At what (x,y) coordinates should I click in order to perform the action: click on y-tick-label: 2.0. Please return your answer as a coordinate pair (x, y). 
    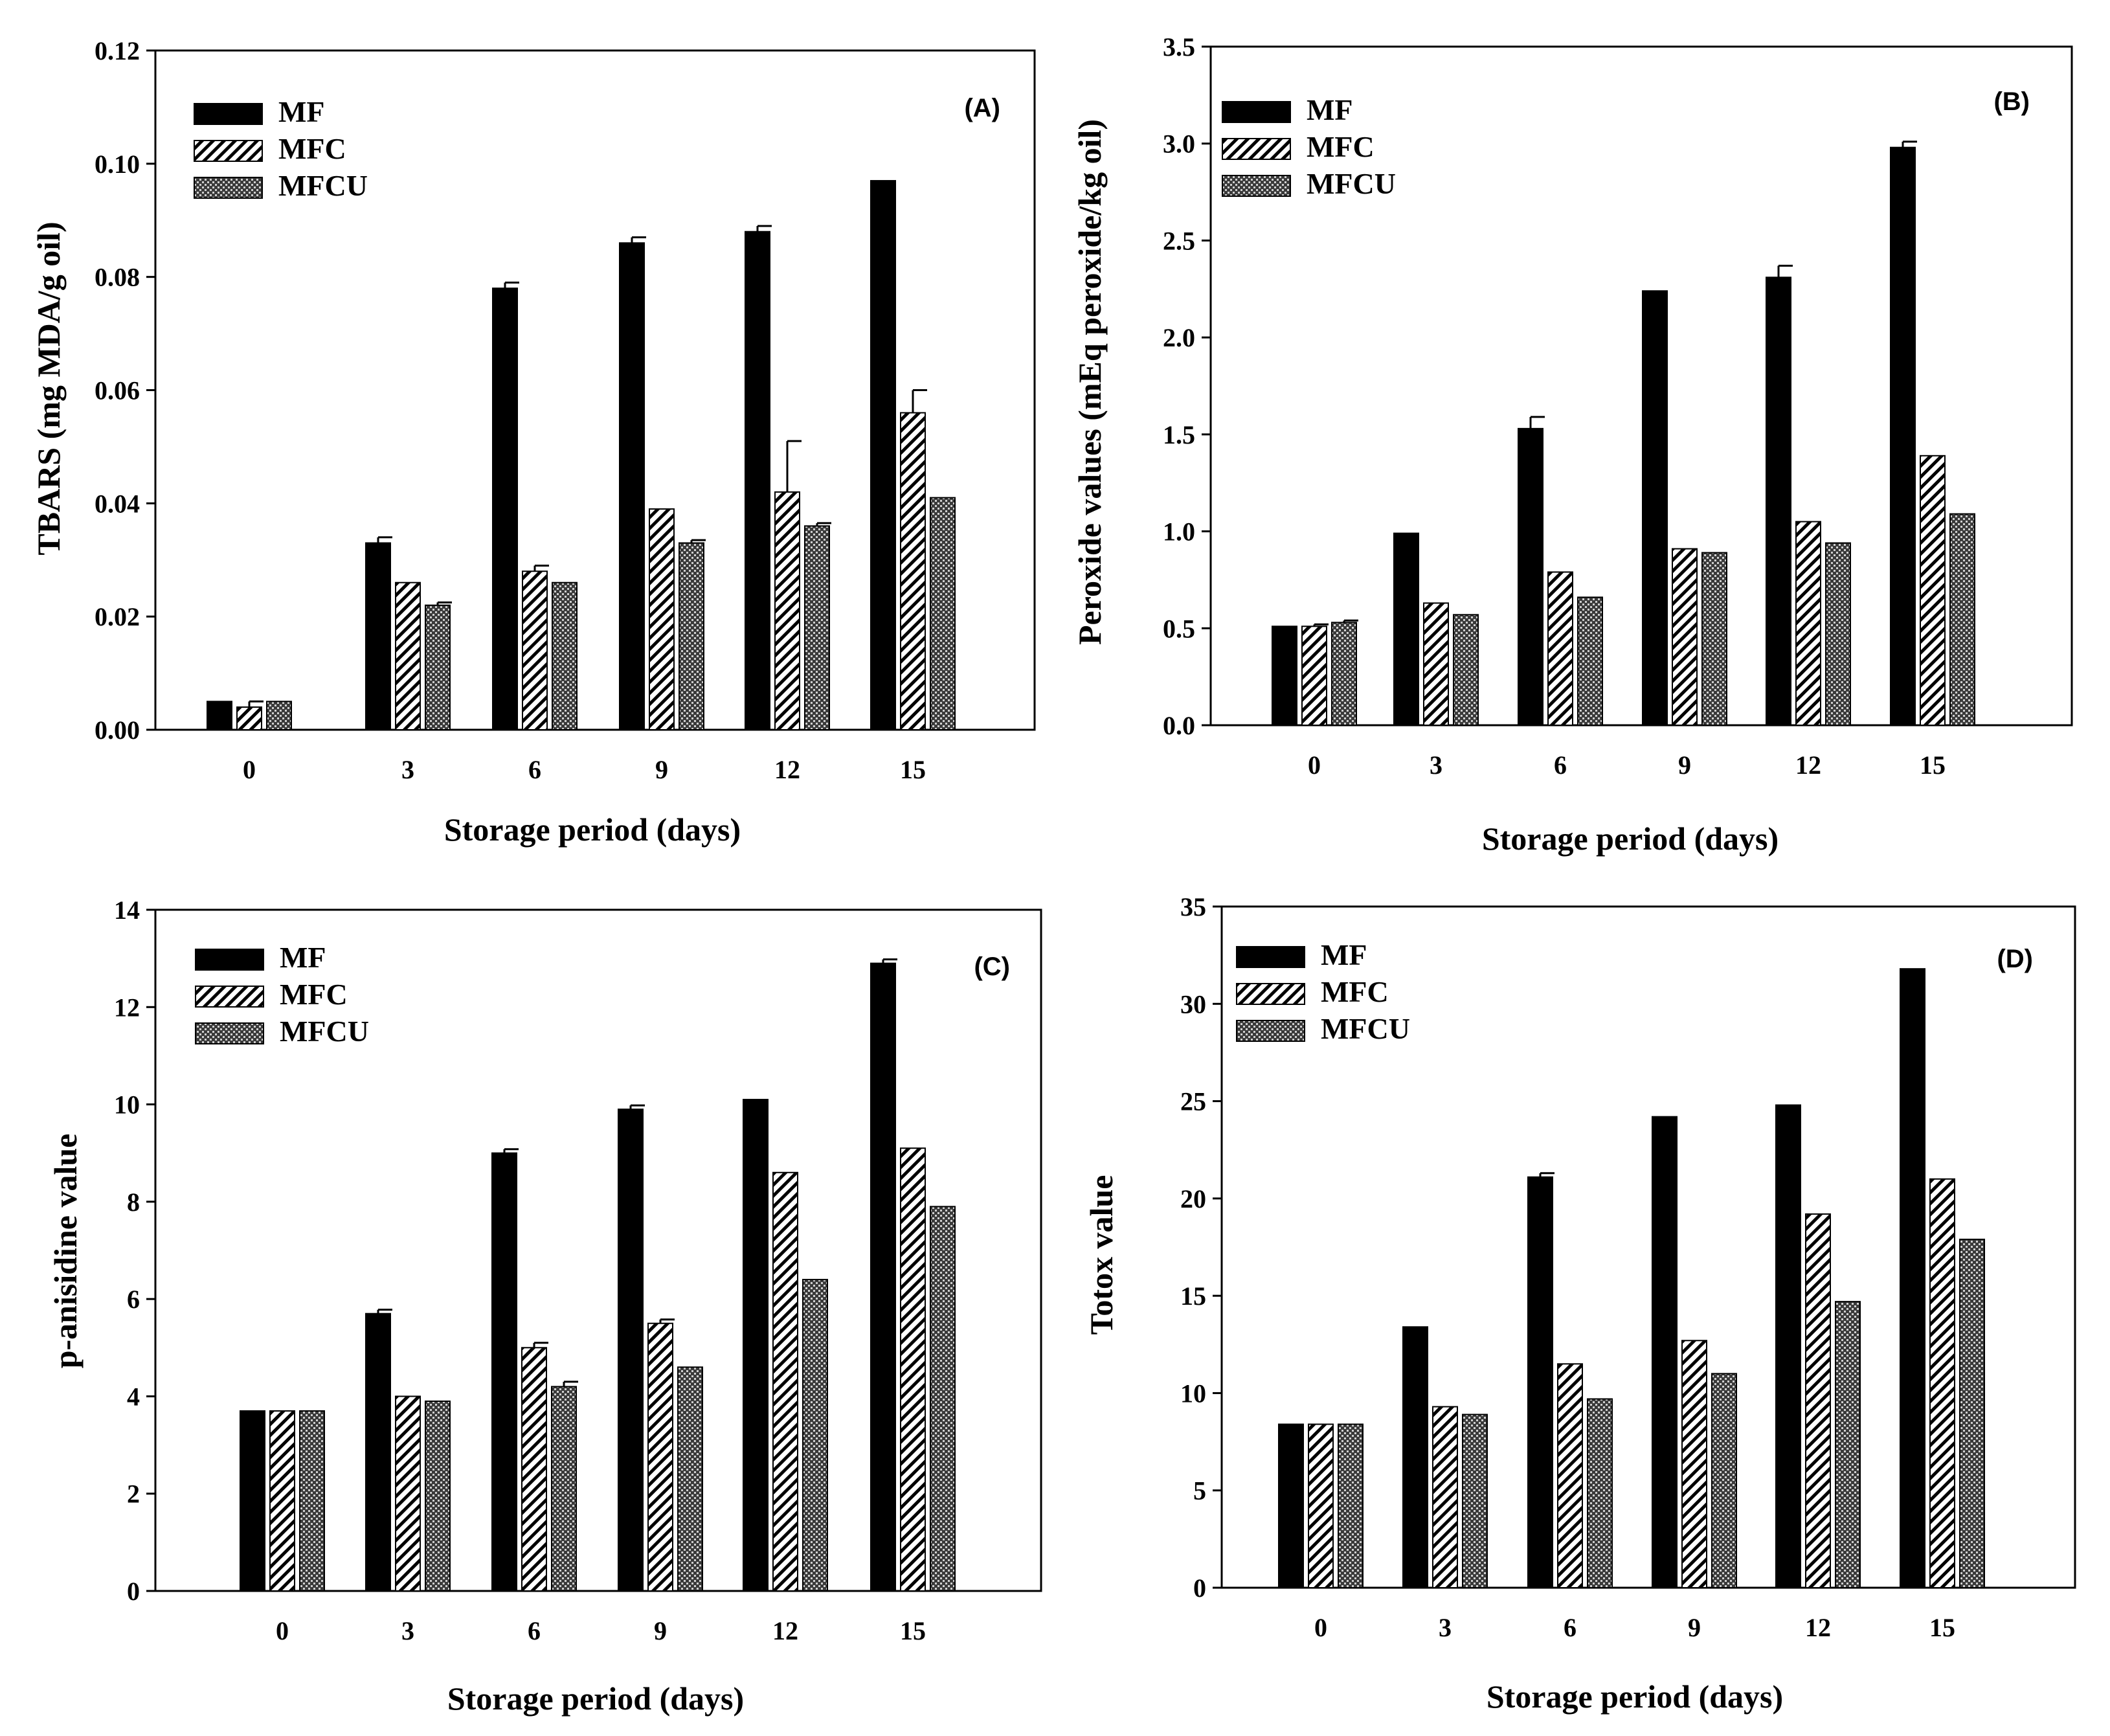
    Looking at the image, I should click on (1179, 337).